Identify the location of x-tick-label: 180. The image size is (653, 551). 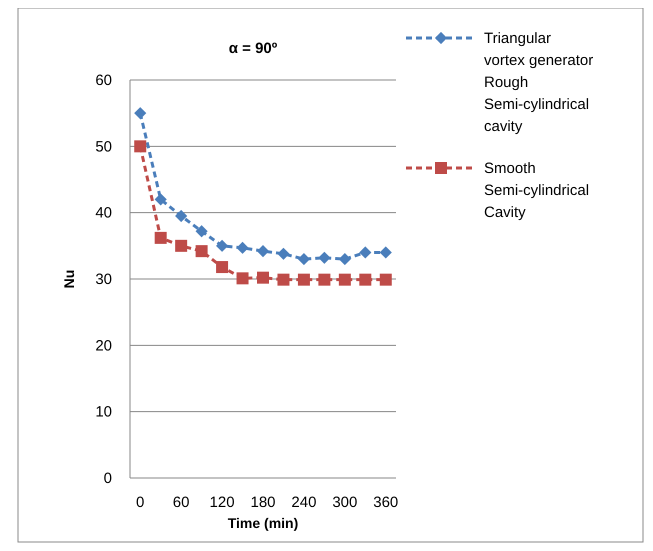
(263, 502).